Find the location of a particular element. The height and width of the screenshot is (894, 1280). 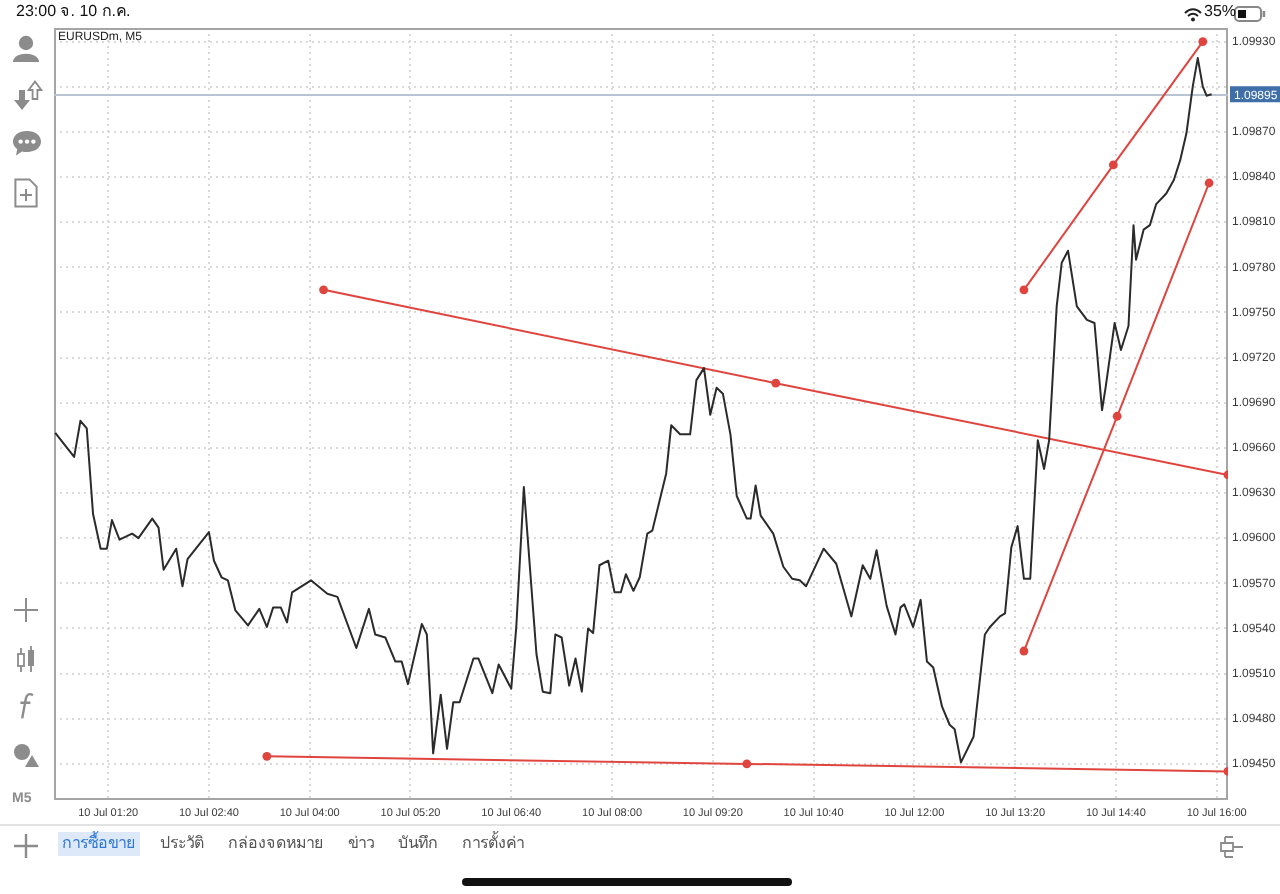

text: 23:00 จ. 10 ก.ค. is located at coordinates (73, 12).